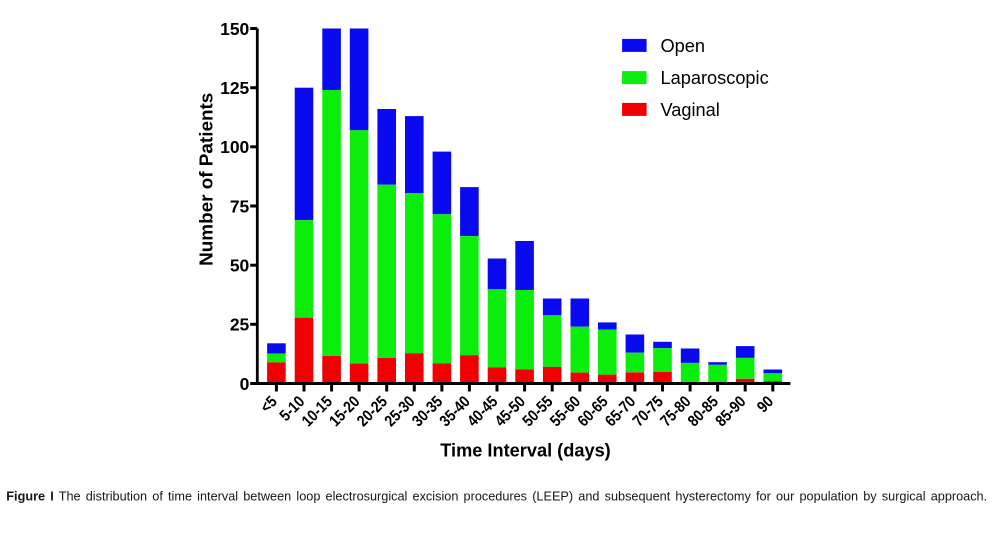 This screenshot has height=543, width=995. What do you see at coordinates (245, 384) in the screenshot?
I see `svg-text: 0` at bounding box center [245, 384].